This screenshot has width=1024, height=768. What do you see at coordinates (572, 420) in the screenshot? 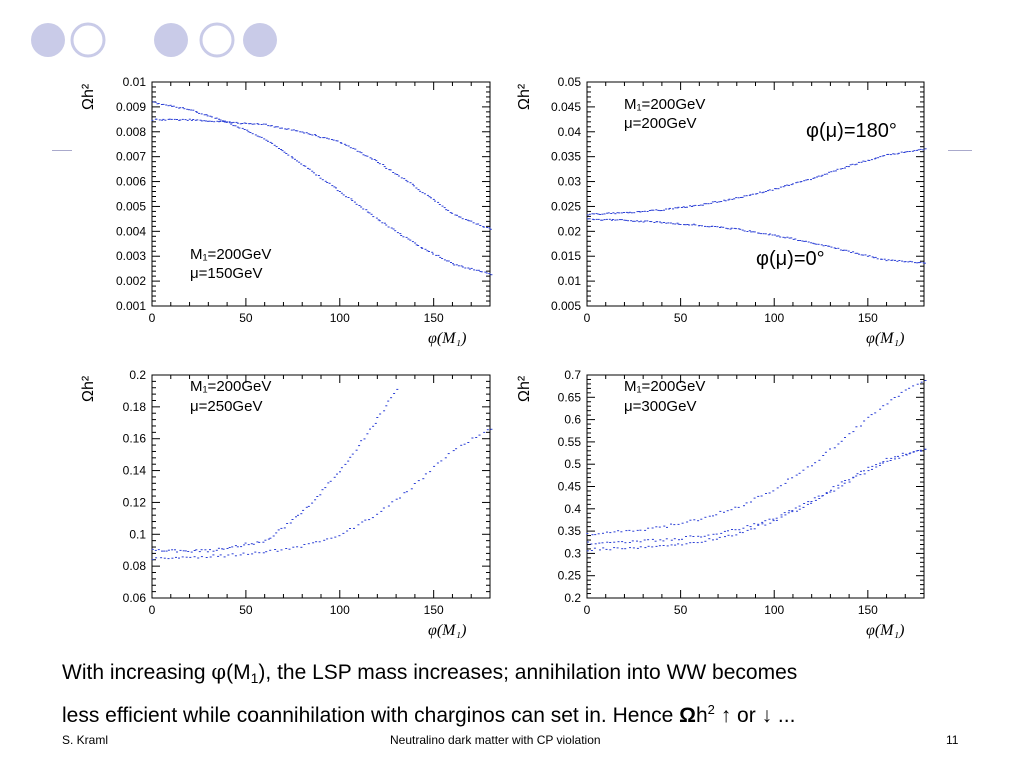
I see `y-tick-label: 0.6` at bounding box center [572, 420].